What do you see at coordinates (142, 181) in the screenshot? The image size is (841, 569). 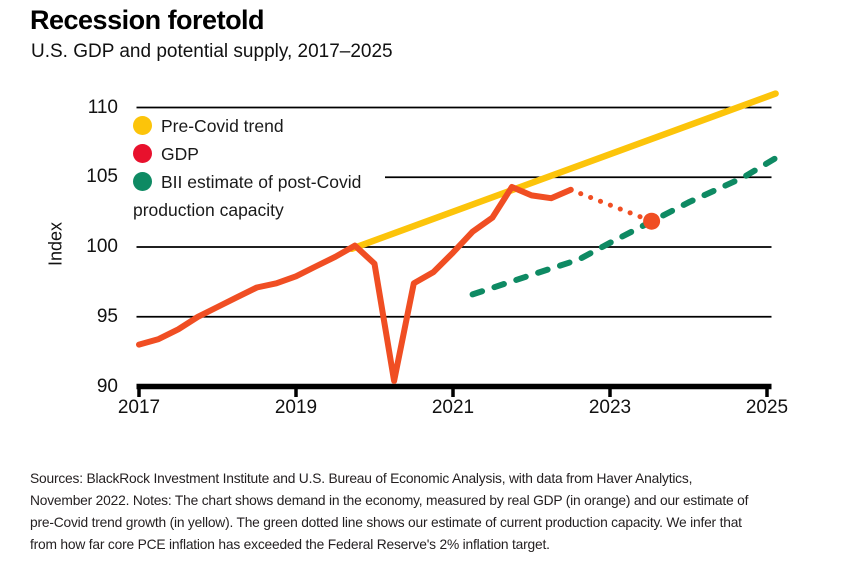 I see `legend-dot-bii-estimate` at bounding box center [142, 181].